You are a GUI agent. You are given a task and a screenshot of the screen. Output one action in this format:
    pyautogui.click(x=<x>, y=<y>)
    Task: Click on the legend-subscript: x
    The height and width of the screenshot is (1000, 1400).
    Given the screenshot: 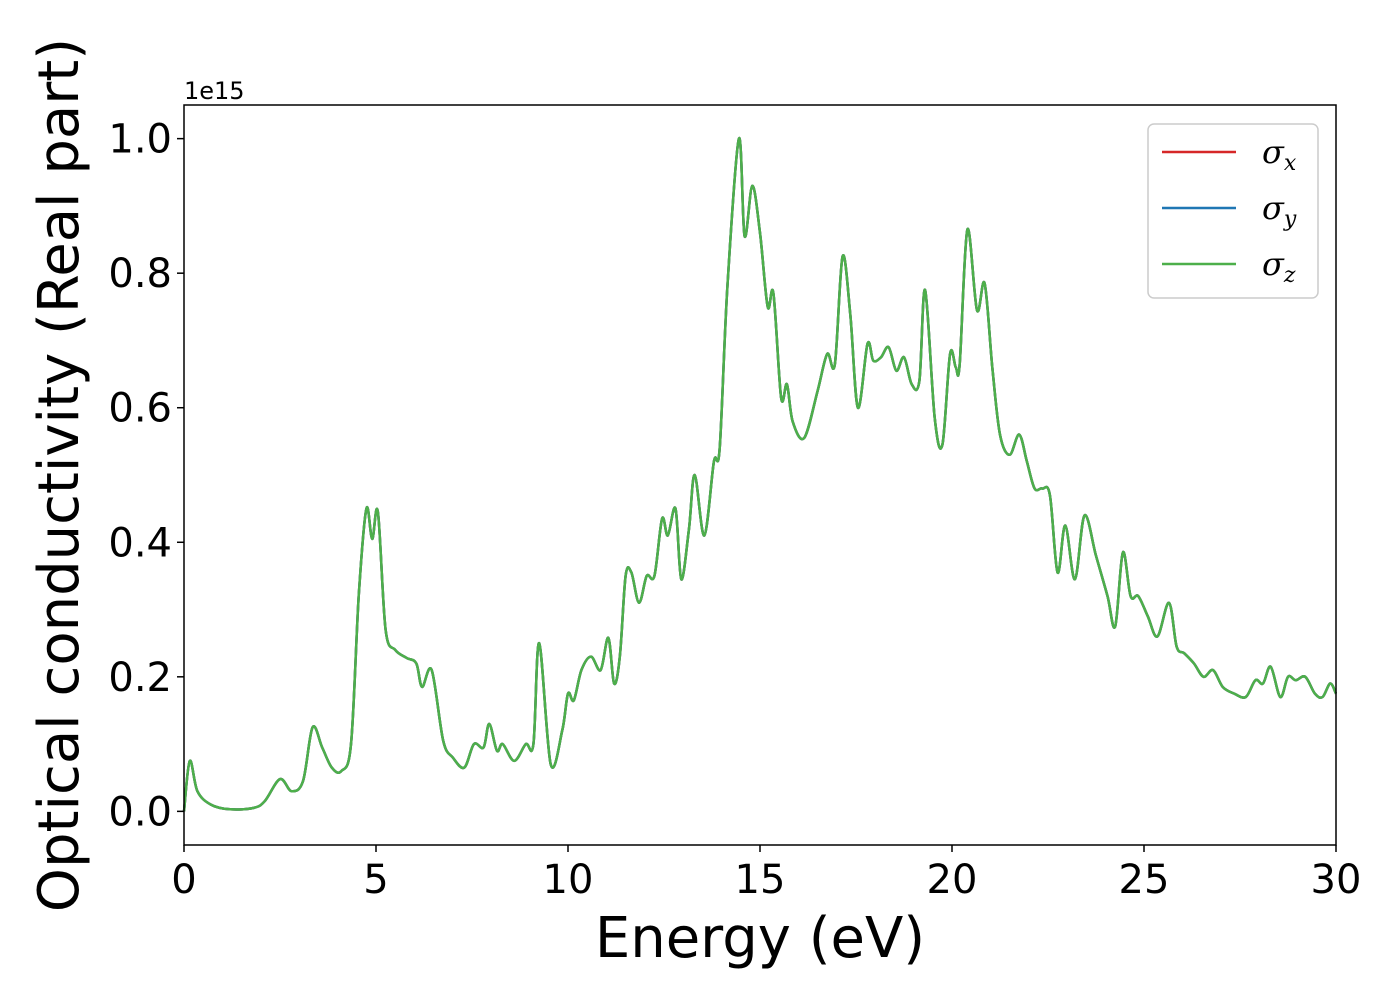 What is the action you would take?
    pyautogui.click(x=1290, y=163)
    